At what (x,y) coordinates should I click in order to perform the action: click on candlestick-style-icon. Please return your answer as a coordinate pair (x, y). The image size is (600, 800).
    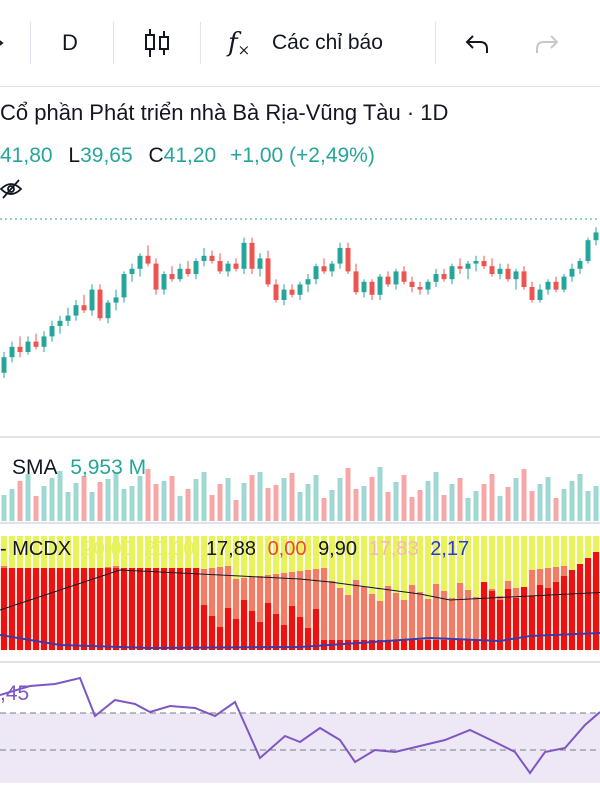
    Looking at the image, I should click on (157, 43).